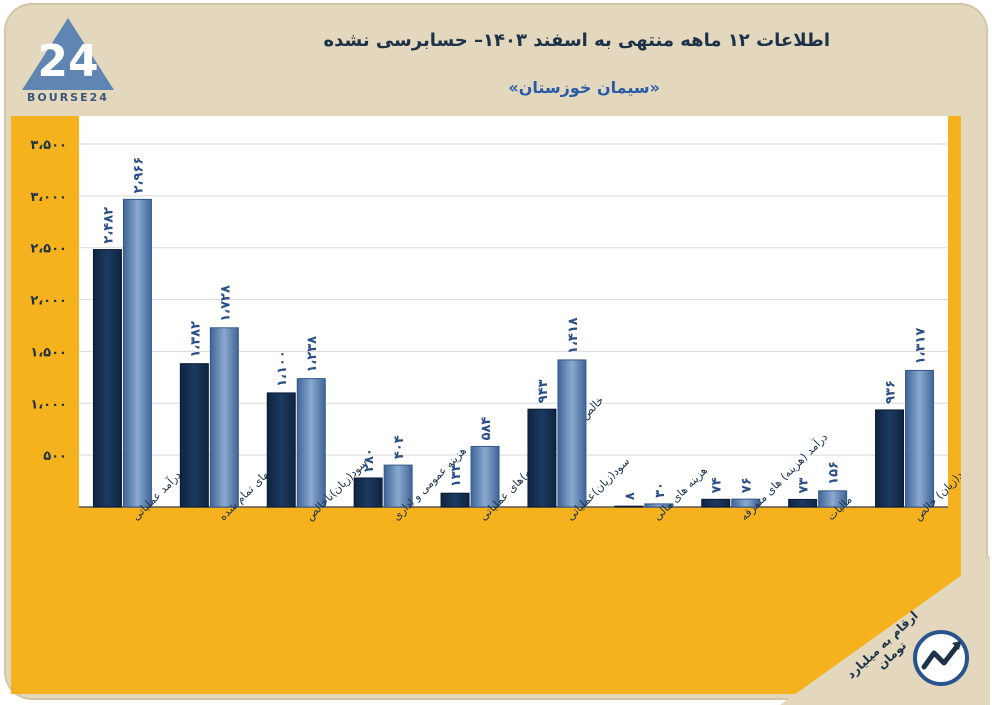 This screenshot has height=705, width=992. I want to click on data-label: ۱۳۳, so click(456, 475).